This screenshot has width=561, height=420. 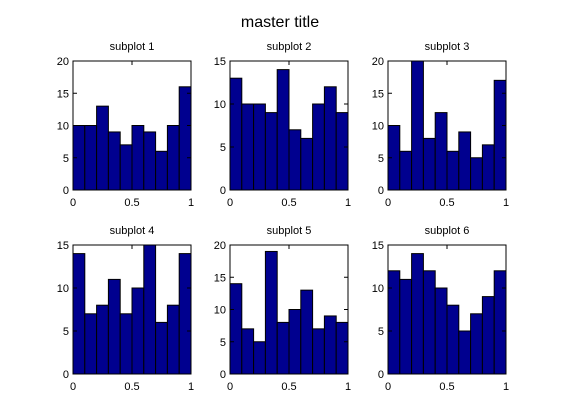 What do you see at coordinates (378, 62) in the screenshot?
I see `subplot-3-ytick-label: 20` at bounding box center [378, 62].